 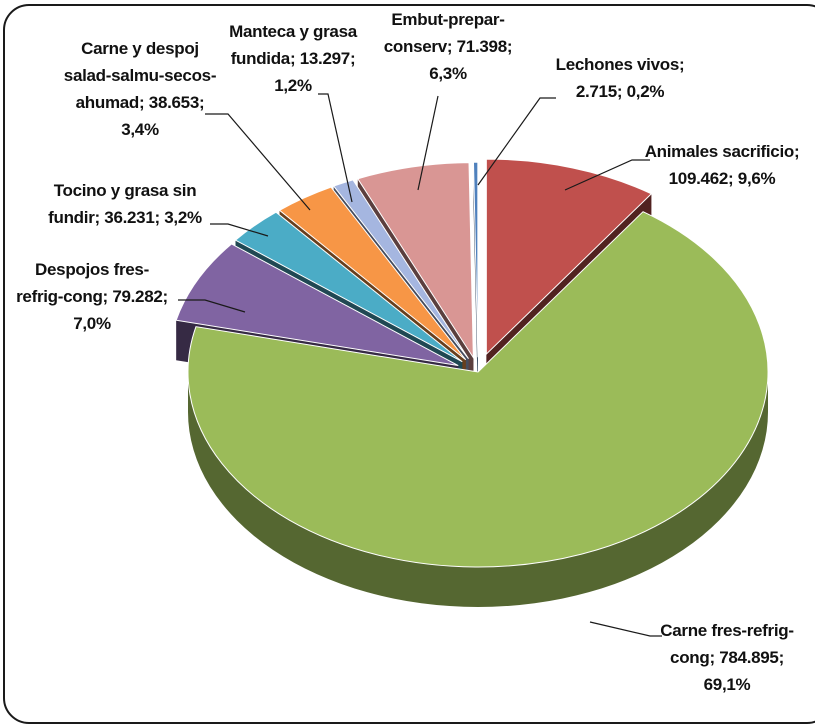 I want to click on slice-label-line-4-0: Carne y despoj, so click(x=140, y=48).